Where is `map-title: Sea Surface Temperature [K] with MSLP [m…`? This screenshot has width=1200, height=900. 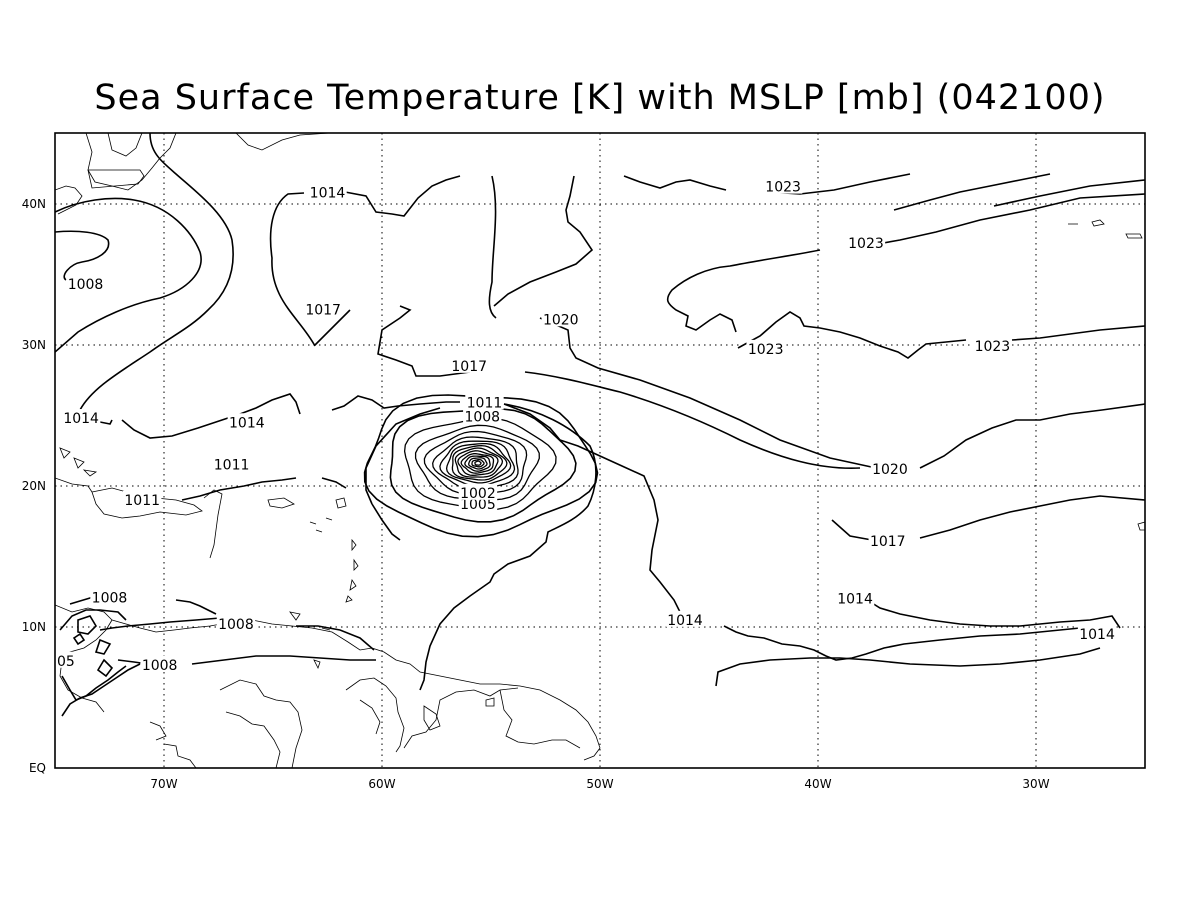
map-title: Sea Surface Temperature [K] with MSLP [m… is located at coordinates (600, 98).